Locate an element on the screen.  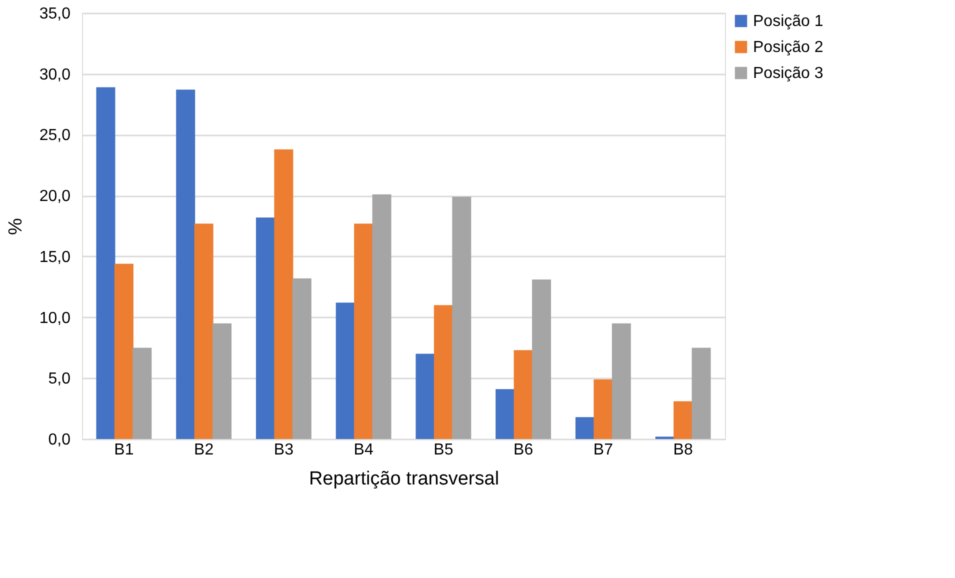
x-tick-label: B1 is located at coordinates (124, 450).